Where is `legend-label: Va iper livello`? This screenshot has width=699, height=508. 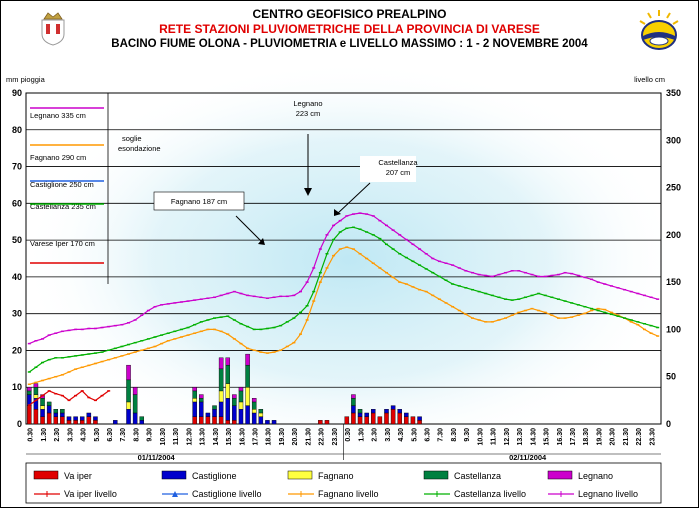 legend-label: Va iper livello is located at coordinates (90, 494).